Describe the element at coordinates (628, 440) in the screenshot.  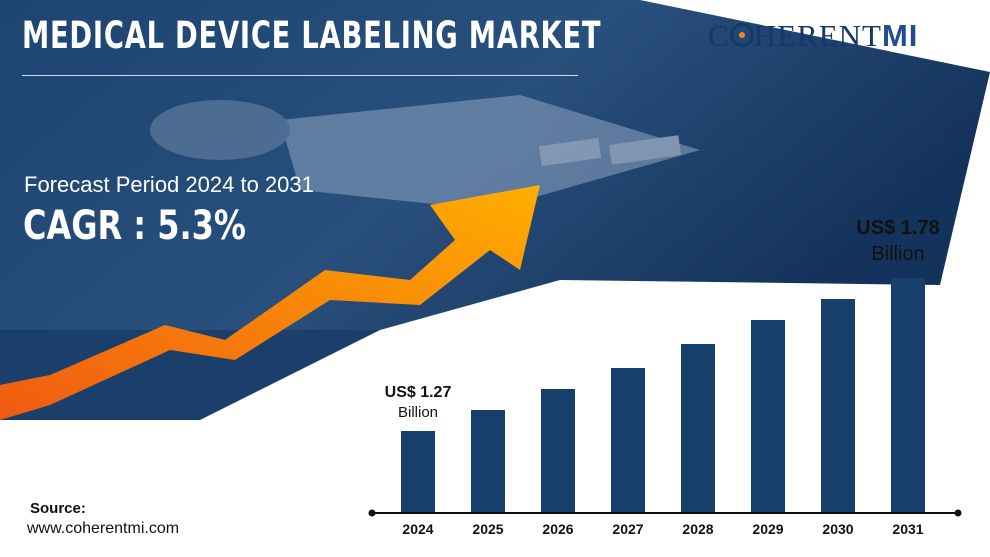
I see `bar-2027` at that location.